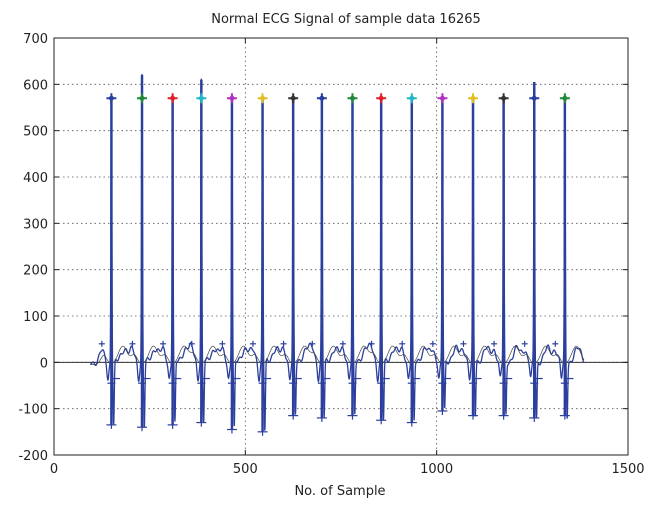  I want to click on y-tick-label: 100, so click(35, 317).